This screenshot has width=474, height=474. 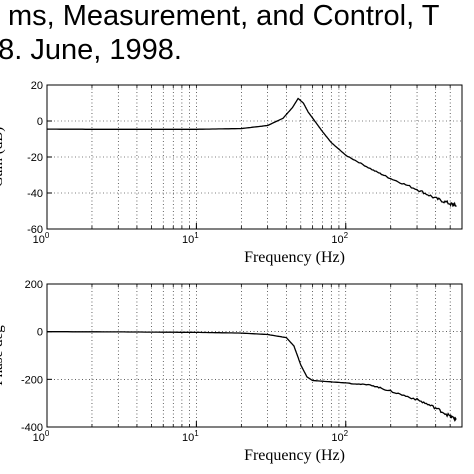 What do you see at coordinates (190, 436) in the screenshot?
I see `phase-x-tick-label: 10¹` at bounding box center [190, 436].